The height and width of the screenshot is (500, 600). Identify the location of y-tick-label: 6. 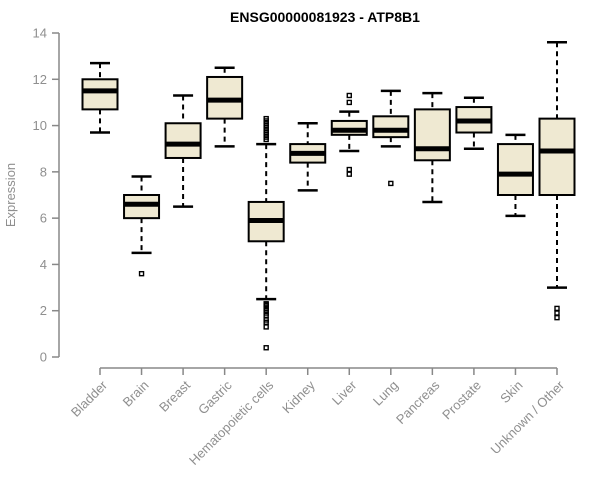
(43, 218).